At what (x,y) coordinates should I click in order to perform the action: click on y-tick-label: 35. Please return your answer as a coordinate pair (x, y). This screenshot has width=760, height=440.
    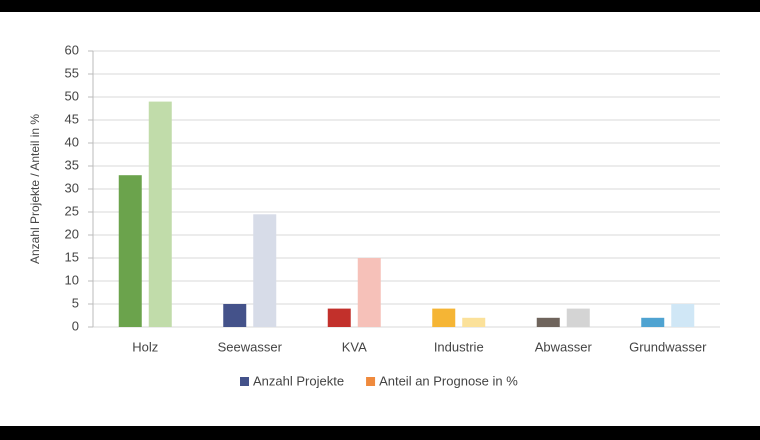
    Looking at the image, I should click on (72, 164).